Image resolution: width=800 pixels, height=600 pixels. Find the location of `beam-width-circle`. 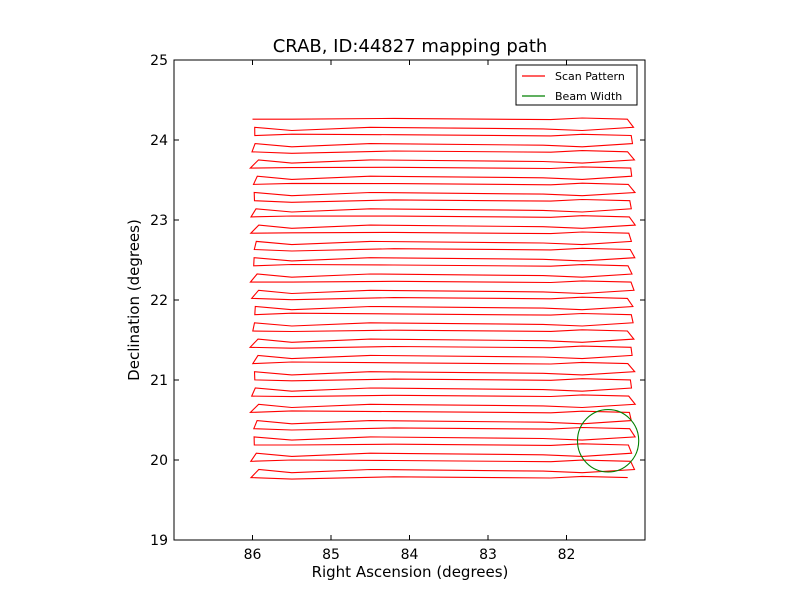

beam-width-circle is located at coordinates (608, 441).